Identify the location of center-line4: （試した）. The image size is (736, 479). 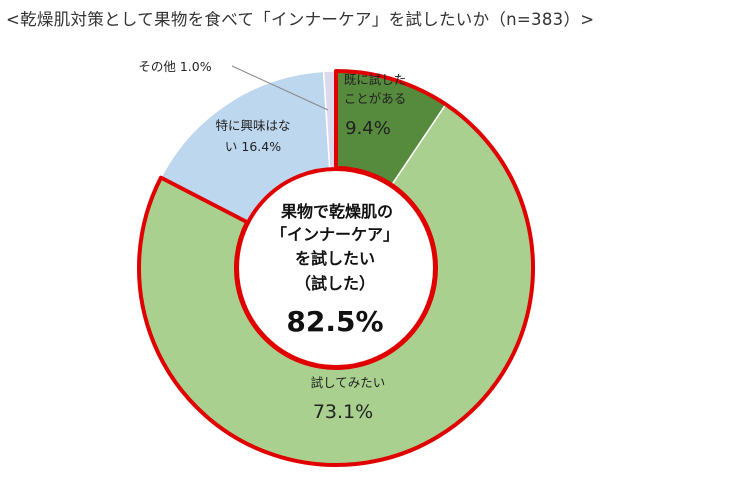
(335, 283).